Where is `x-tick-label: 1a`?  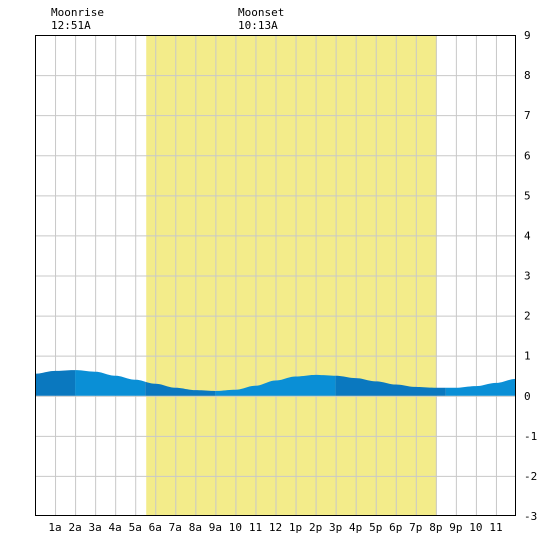 x-tick-label: 1a is located at coordinates (54, 527).